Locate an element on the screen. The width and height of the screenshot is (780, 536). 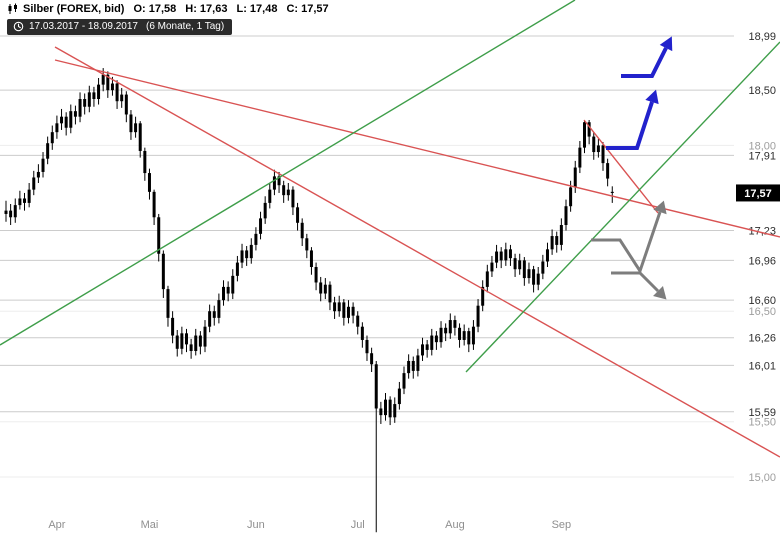
price-tick-label: 16,50 is located at coordinates (762, 312).